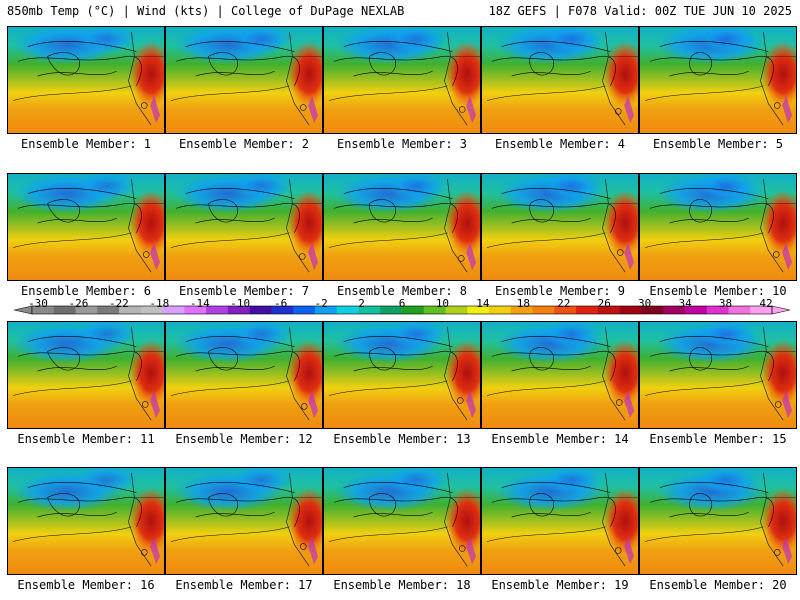  What do you see at coordinates (38, 303) in the screenshot?
I see `colorbar-tick-label: -30` at bounding box center [38, 303].